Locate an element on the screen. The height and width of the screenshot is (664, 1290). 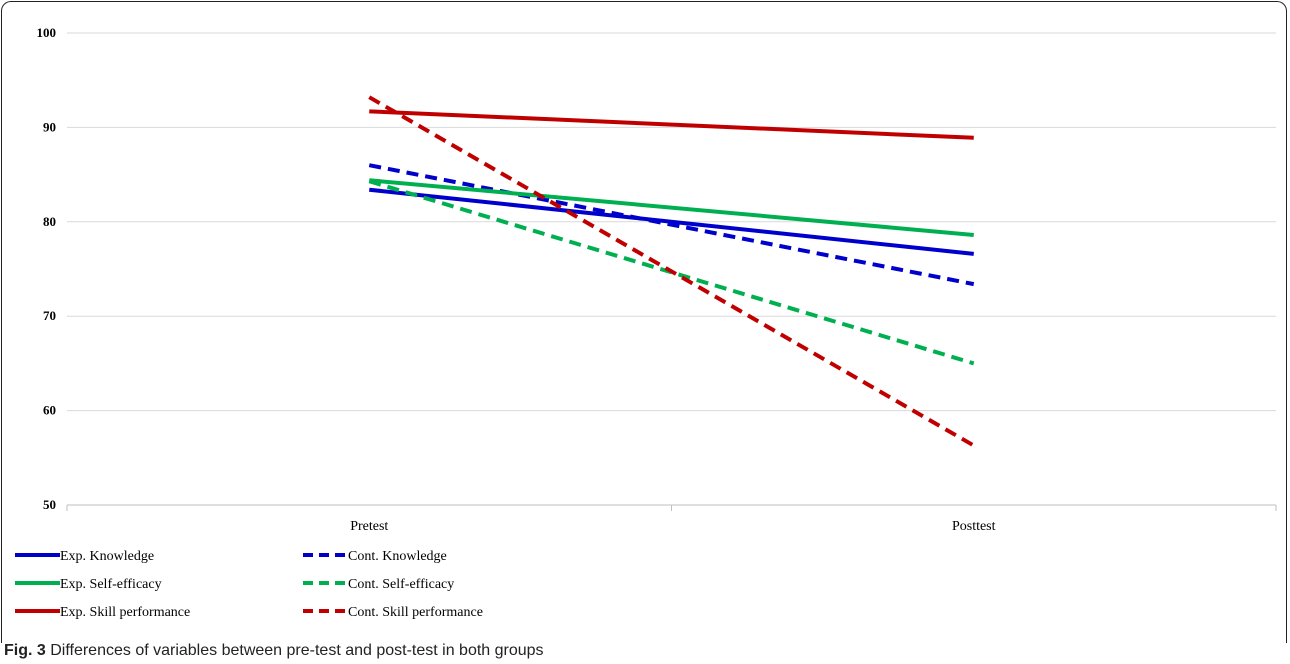
x-axis: Pretest Posttest is located at coordinates (671, 519).